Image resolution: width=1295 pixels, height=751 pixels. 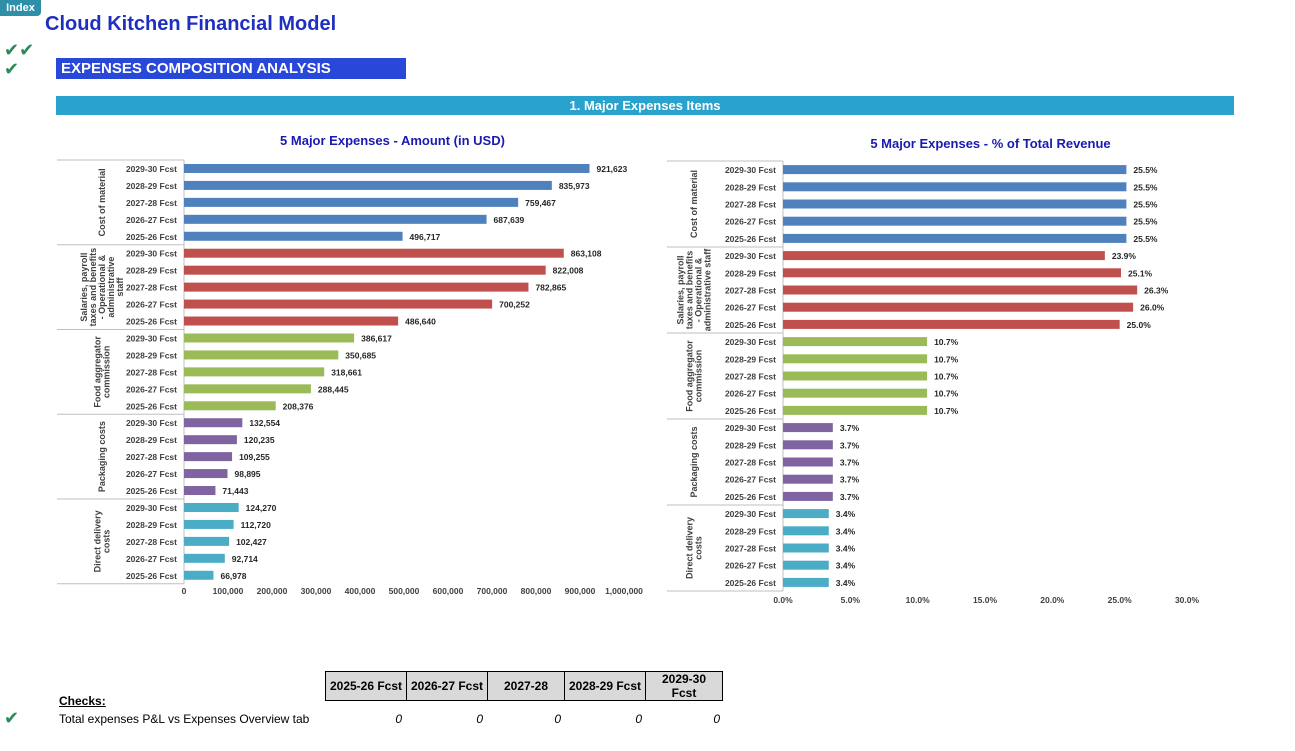 I want to click on amount-data-label: 700,252, so click(x=514, y=305).